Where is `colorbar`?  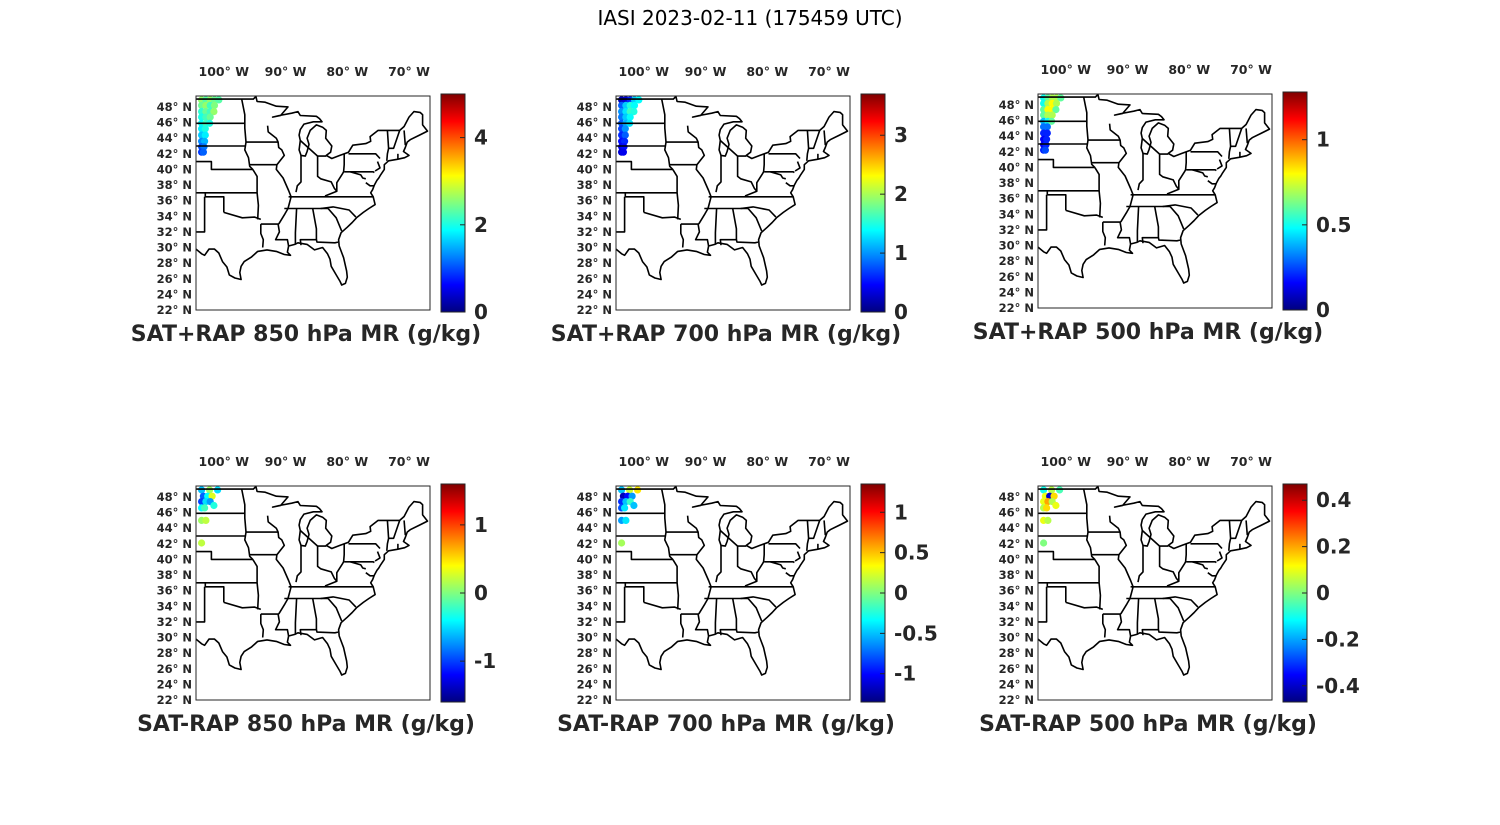 colorbar is located at coordinates (873, 203).